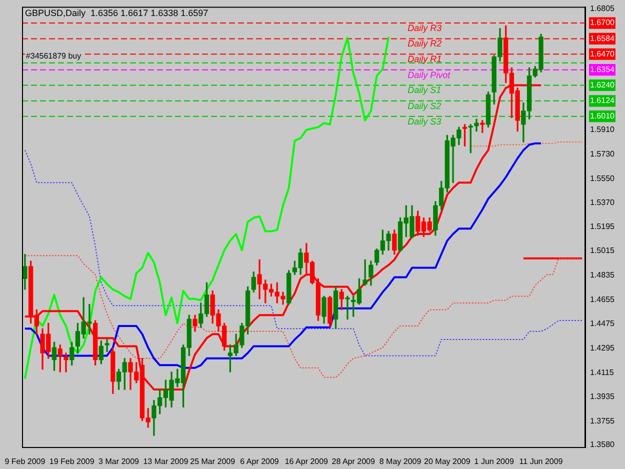  What do you see at coordinates (603, 101) in the screenshot?
I see `y-tick-label: 1.6124` at bounding box center [603, 101].